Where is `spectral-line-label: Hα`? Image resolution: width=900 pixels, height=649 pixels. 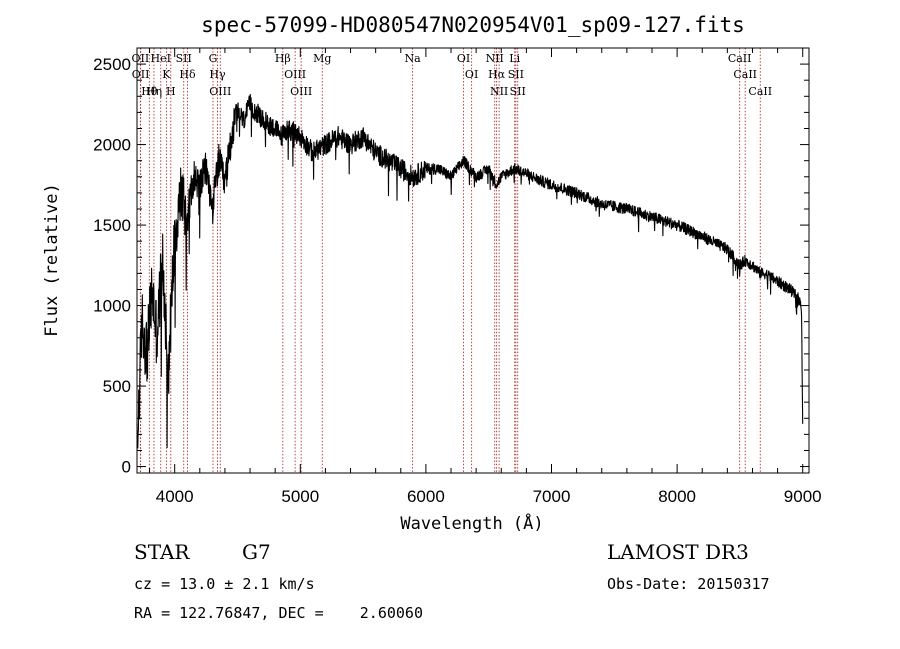 spectral-line-label: Hα is located at coordinates (497, 74).